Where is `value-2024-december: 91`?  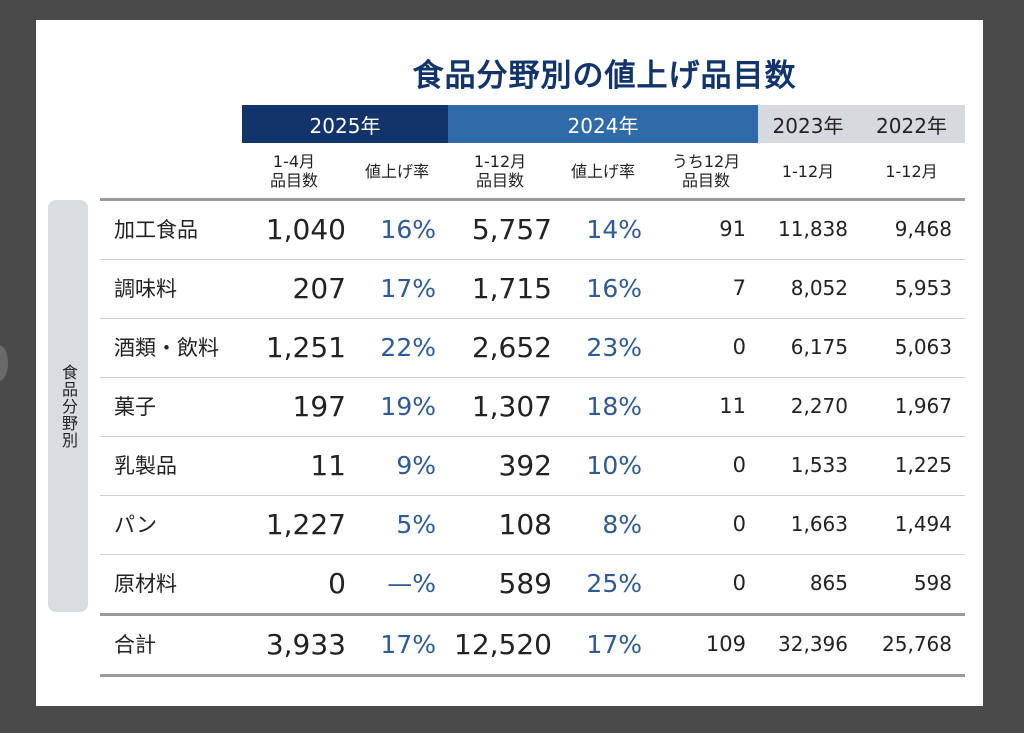
value-2024-december: 91 is located at coordinates (732, 229).